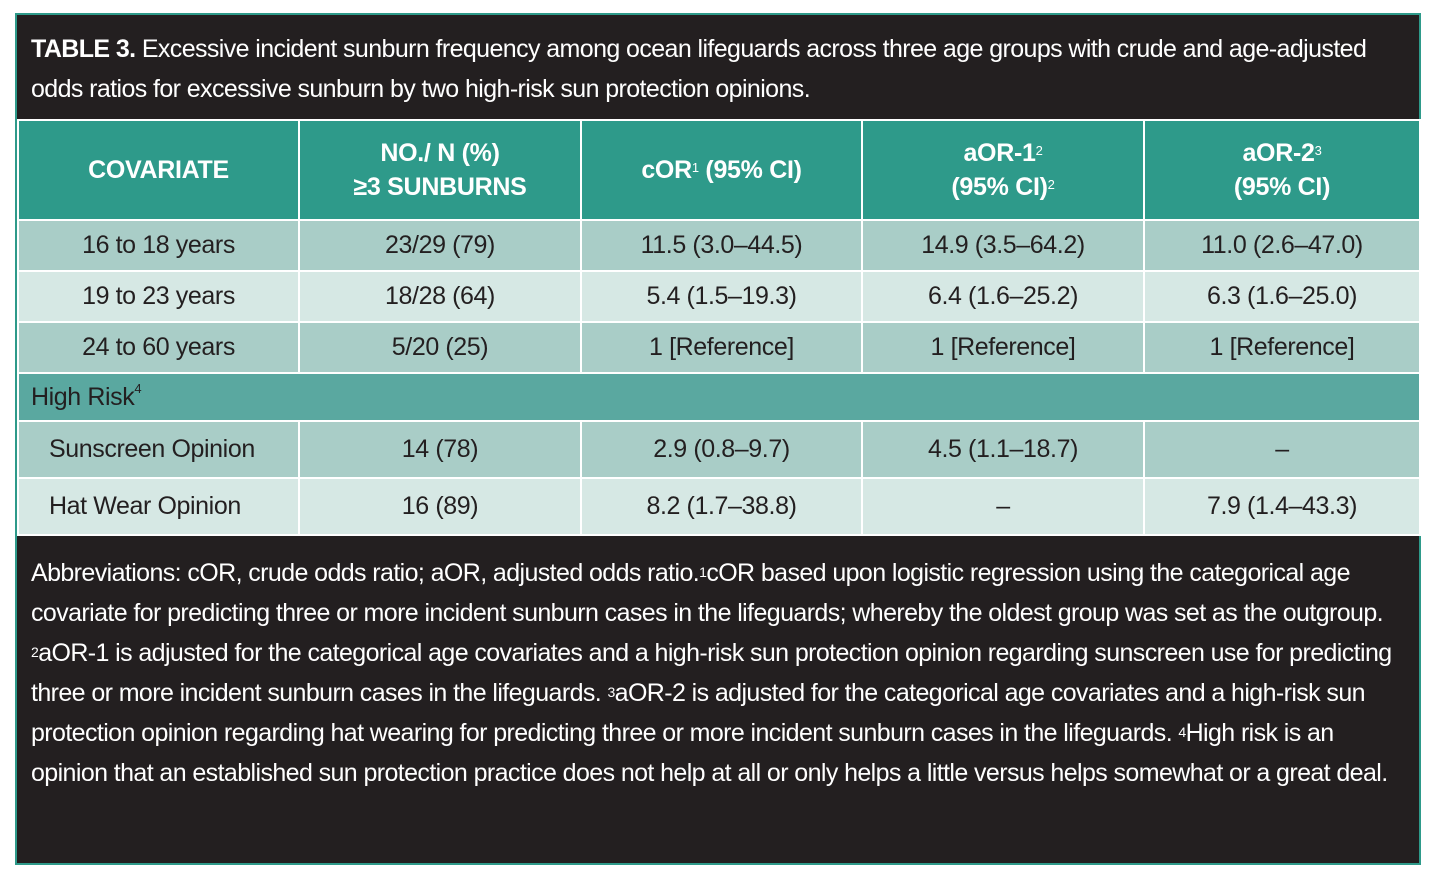  Describe the element at coordinates (1003, 347) in the screenshot. I see `cell-aor1: 1 [Reference]` at that location.